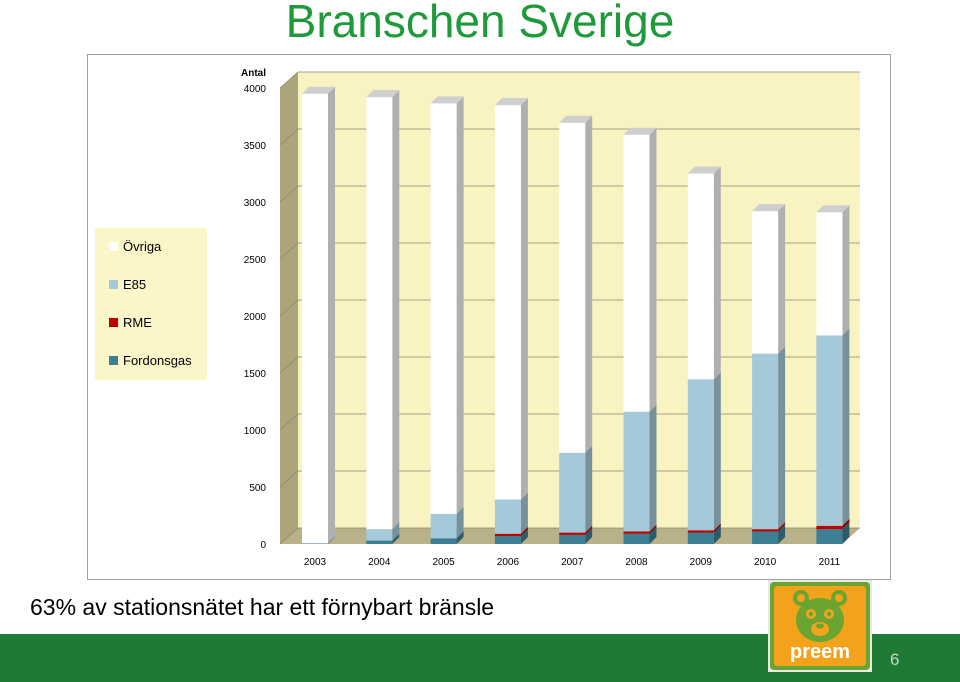 The height and width of the screenshot is (682, 960). I want to click on x-tick-label: 2006, so click(508, 562).